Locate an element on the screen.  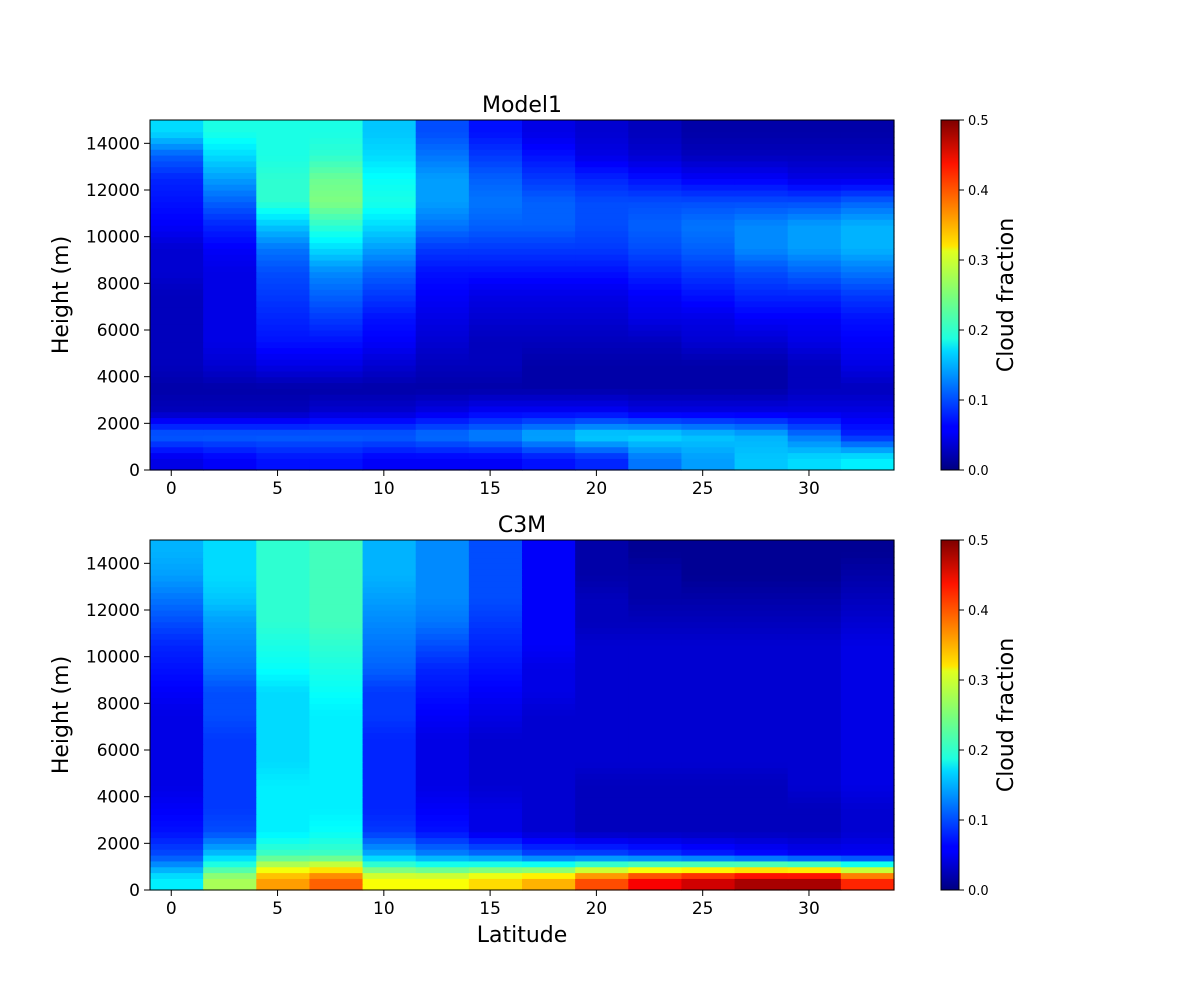
colorbar-ticks: 0.00.10.20.30.40.5 is located at coordinates (974, 296).